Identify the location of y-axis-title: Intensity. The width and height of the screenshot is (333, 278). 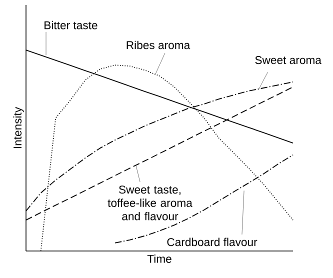
(18, 127).